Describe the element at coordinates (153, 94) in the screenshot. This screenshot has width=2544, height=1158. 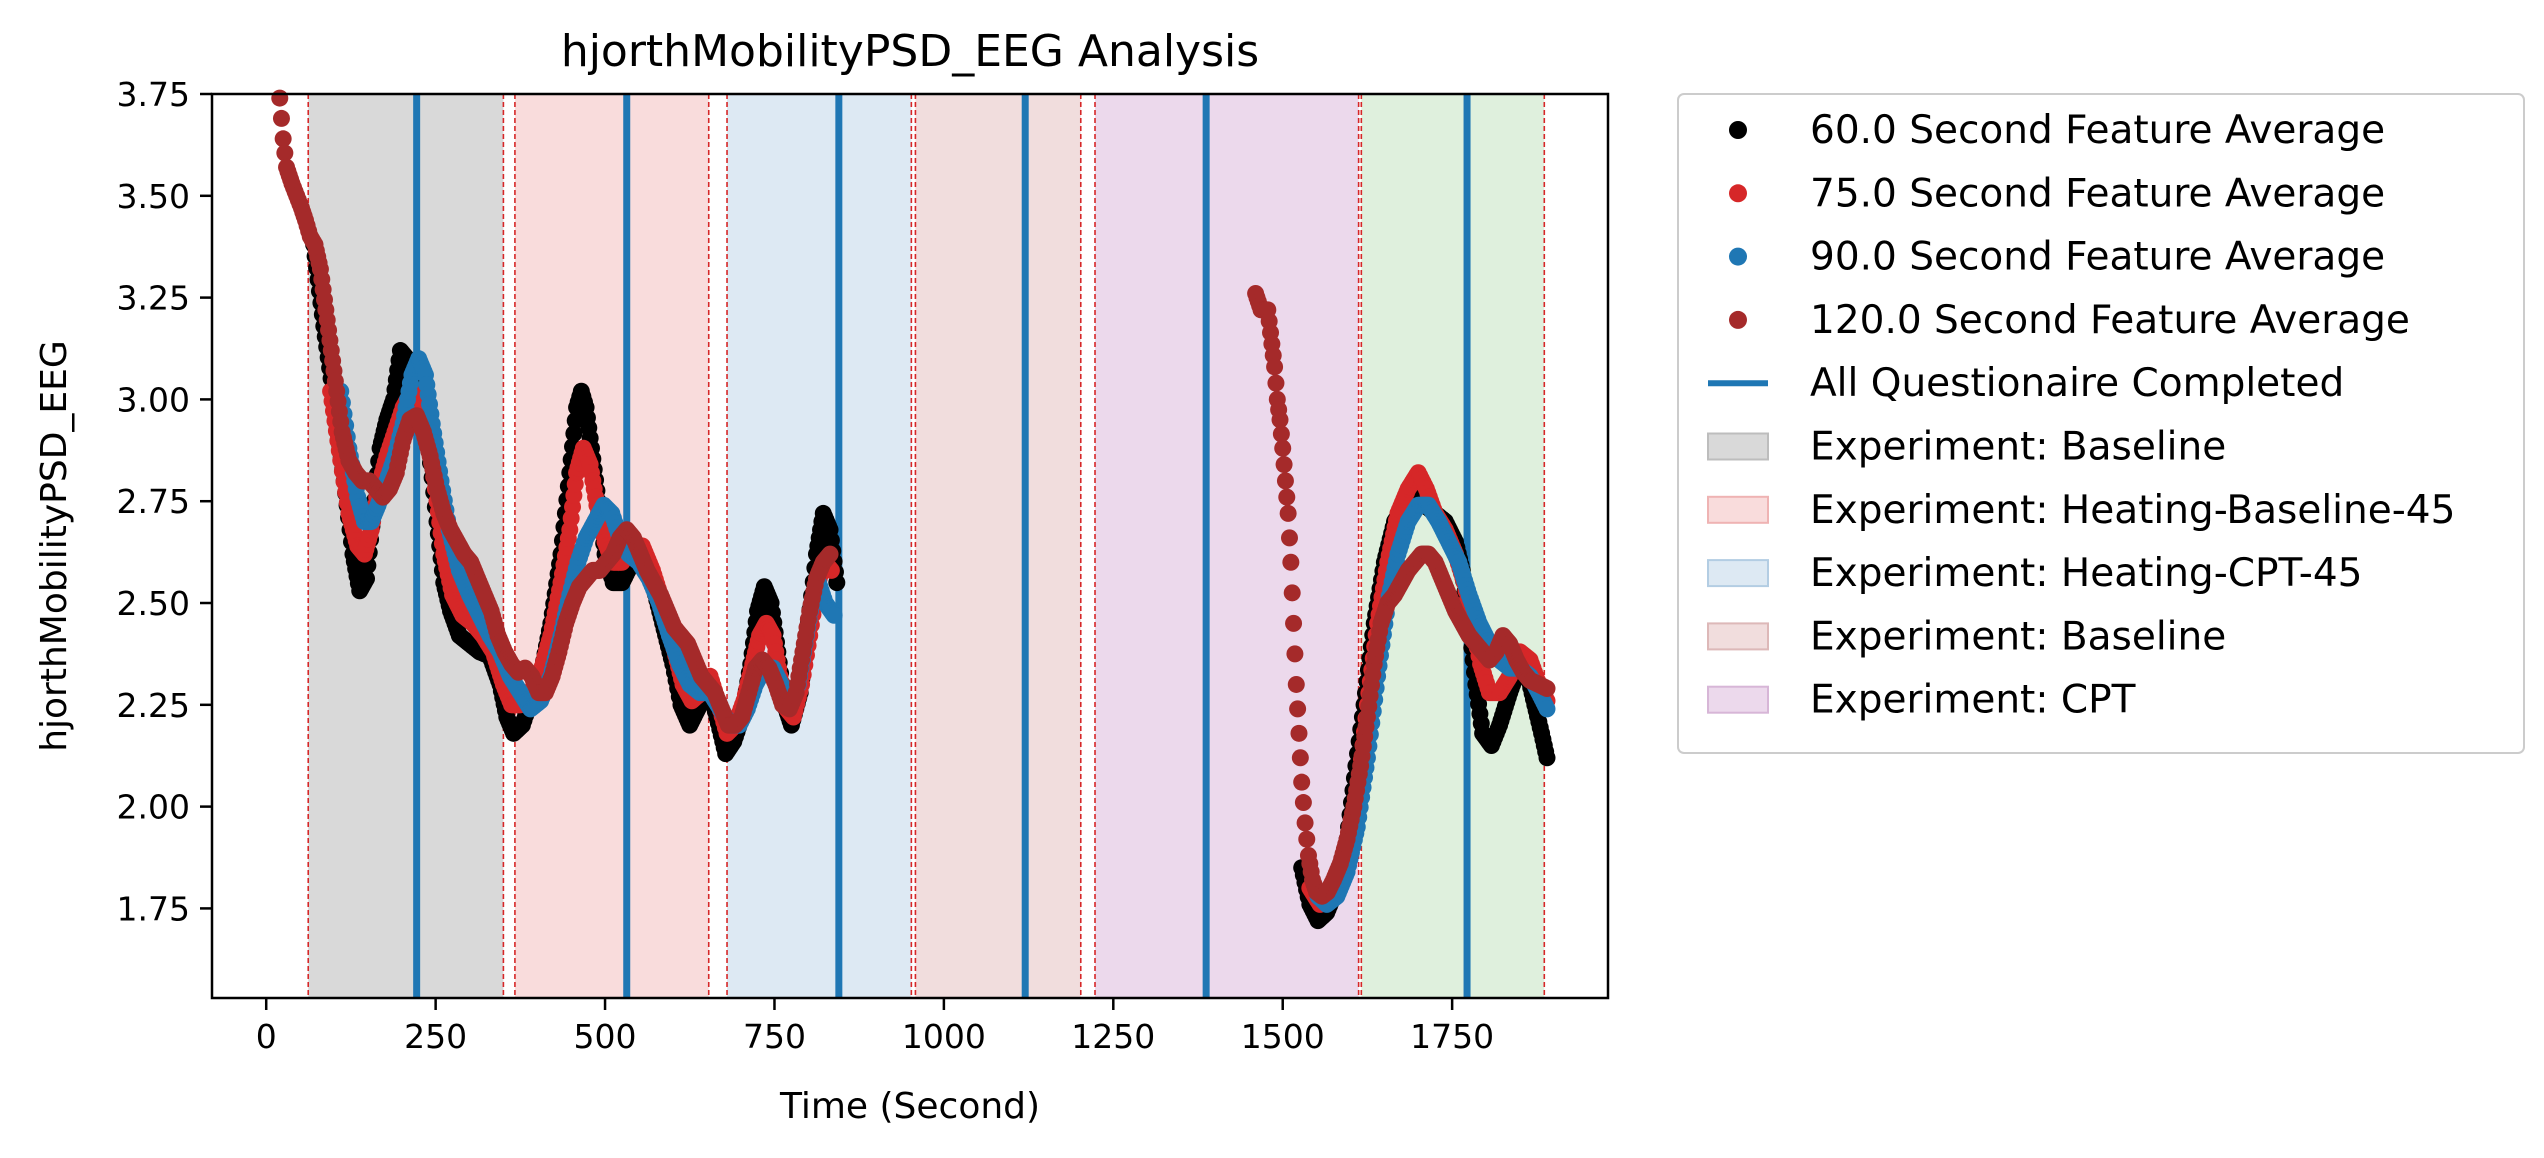
I see `y-tick-label: 3.75` at that location.